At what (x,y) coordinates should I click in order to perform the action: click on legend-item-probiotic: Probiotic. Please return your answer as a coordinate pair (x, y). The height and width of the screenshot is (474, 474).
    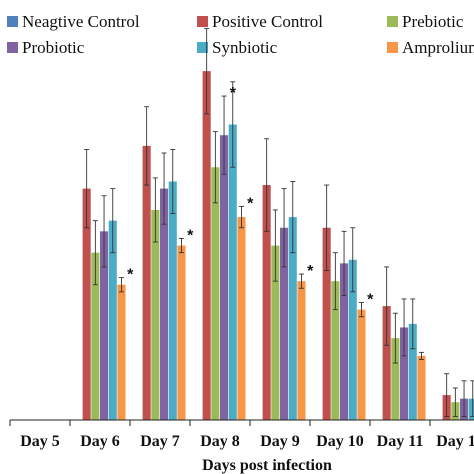
    Looking at the image, I should click on (46, 47).